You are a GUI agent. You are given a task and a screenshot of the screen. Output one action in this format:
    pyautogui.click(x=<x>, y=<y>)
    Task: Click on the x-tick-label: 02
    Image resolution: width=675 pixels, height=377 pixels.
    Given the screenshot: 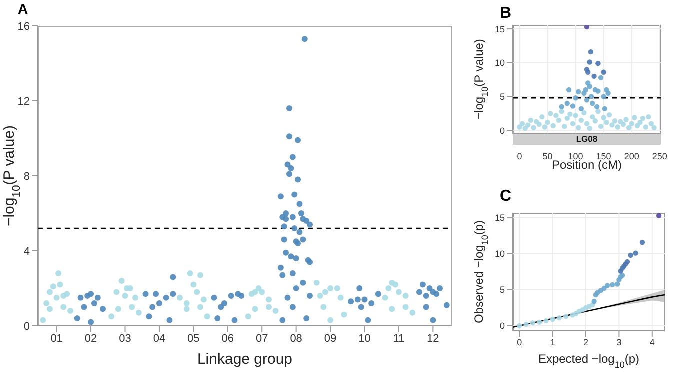 What is the action you would take?
    pyautogui.click(x=91, y=338)
    